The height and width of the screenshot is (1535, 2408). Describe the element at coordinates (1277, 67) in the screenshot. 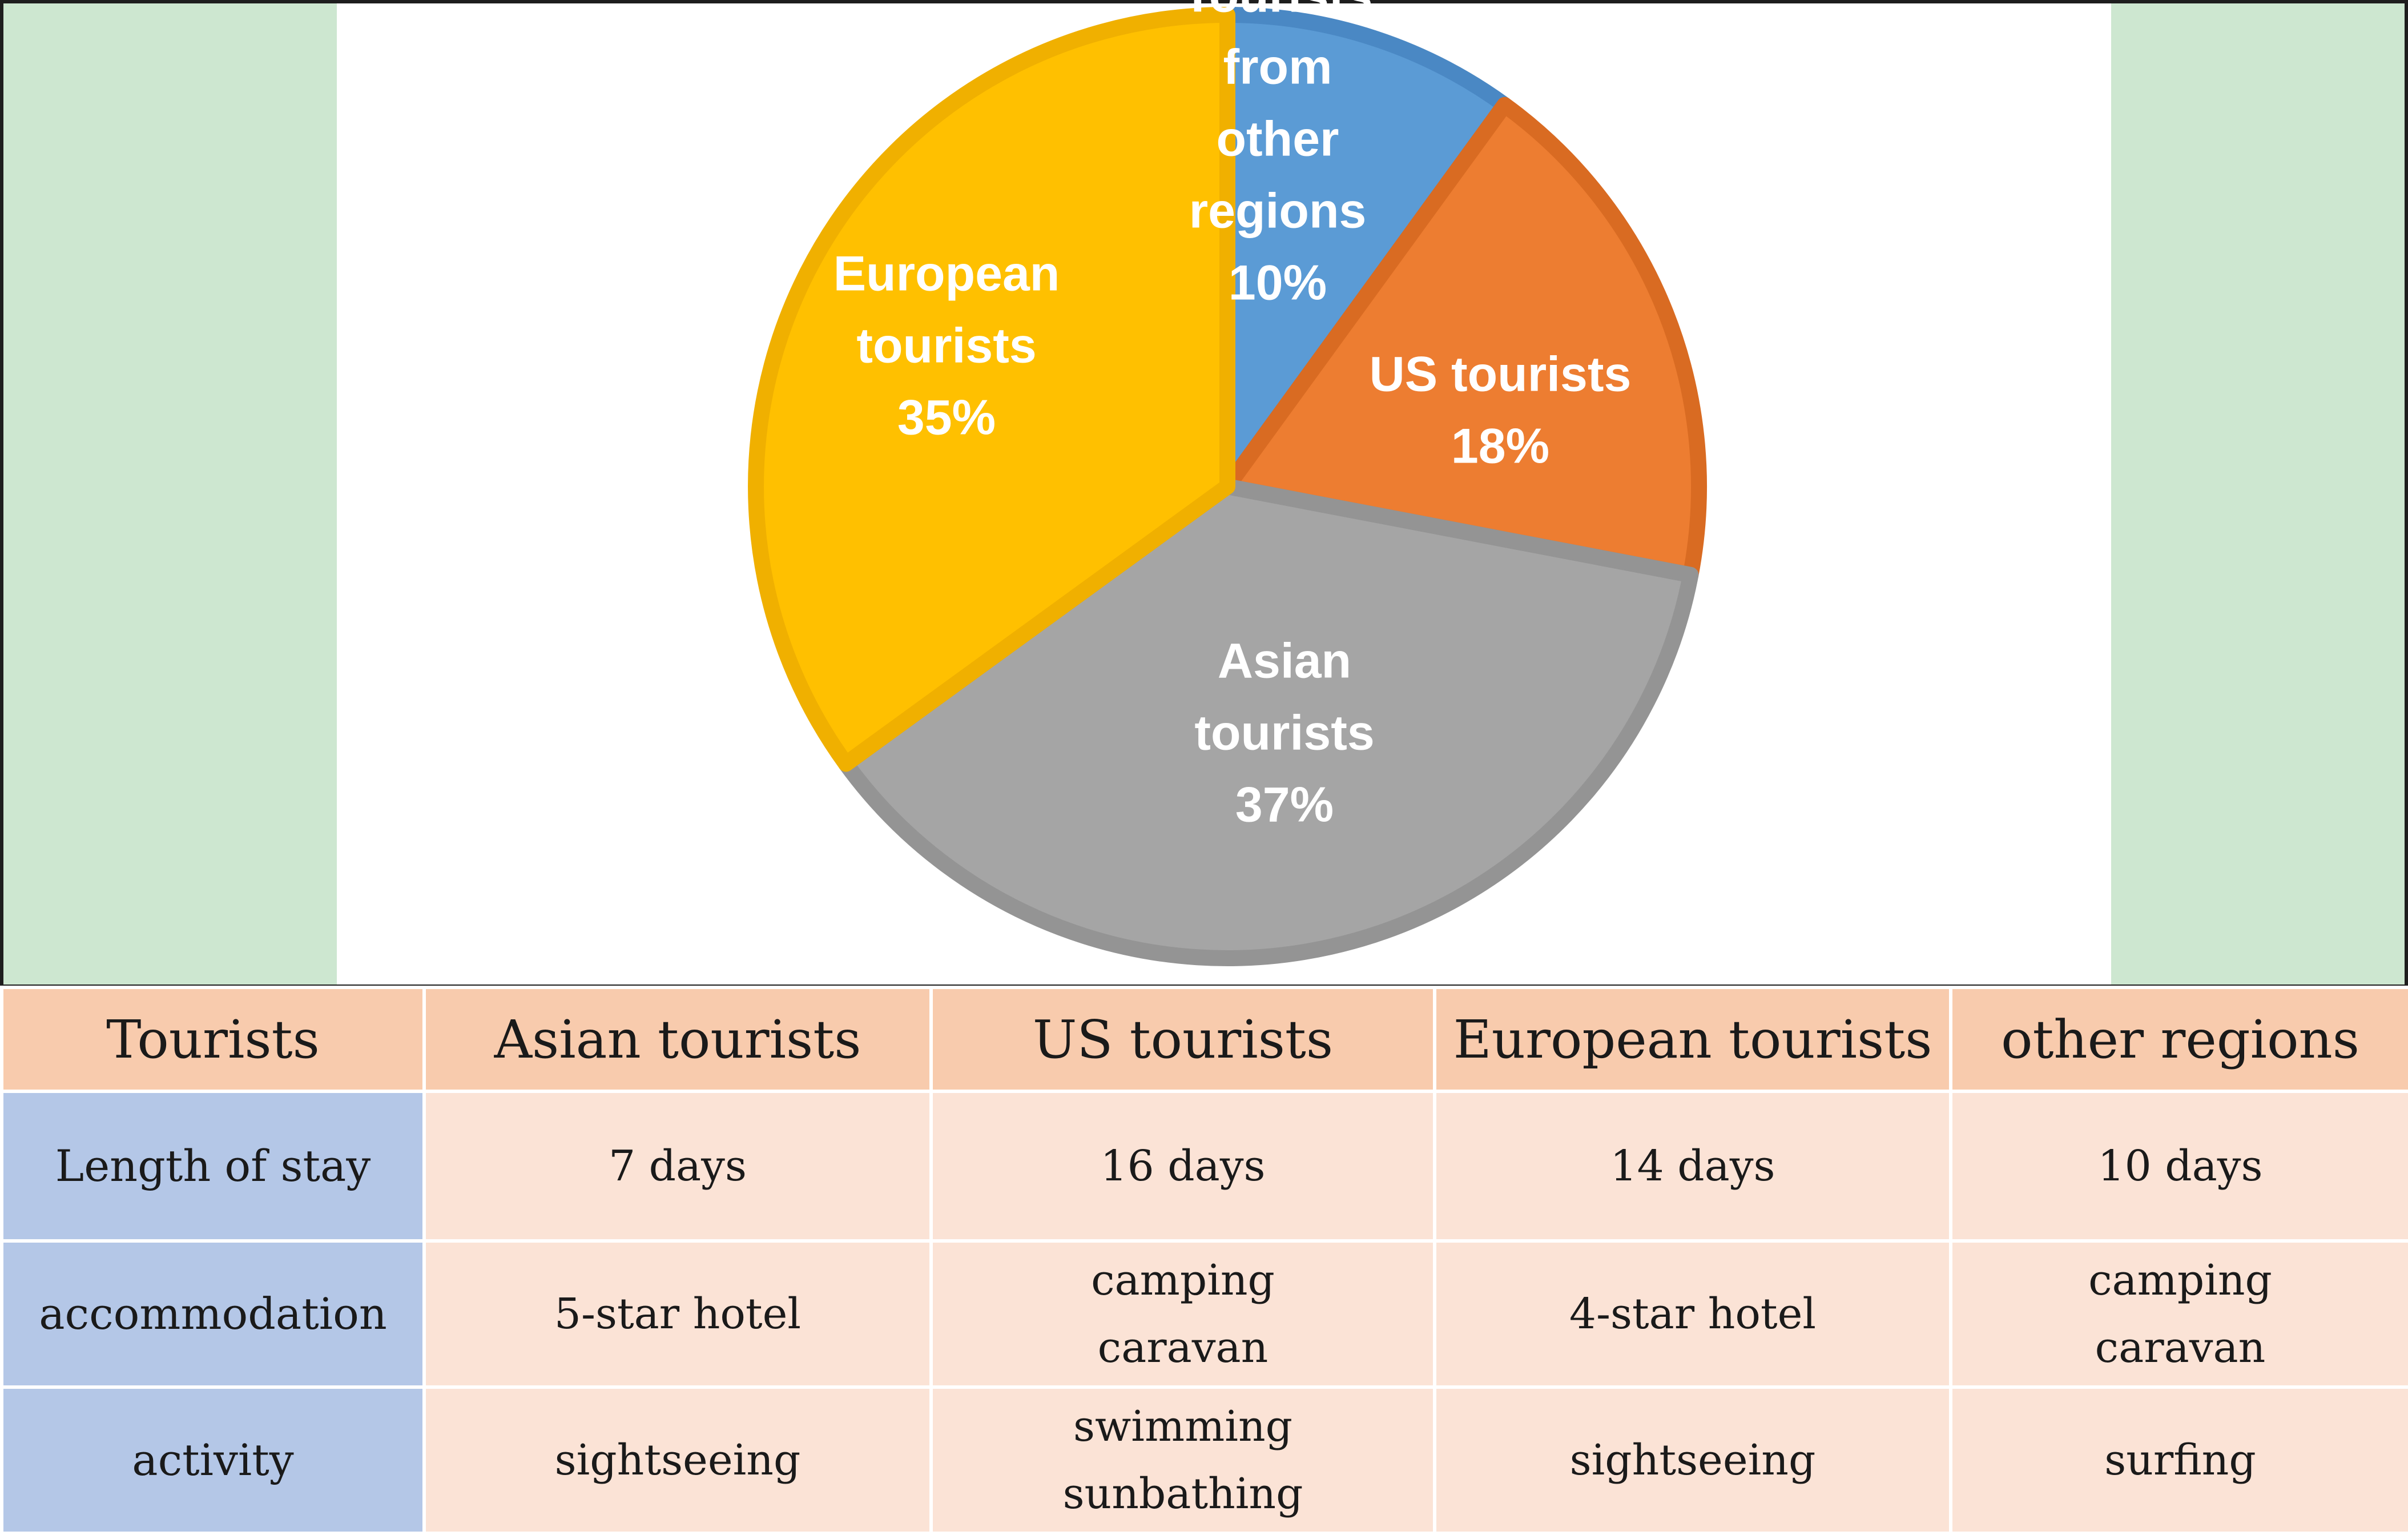

I see `slice-label-line: from` at that location.